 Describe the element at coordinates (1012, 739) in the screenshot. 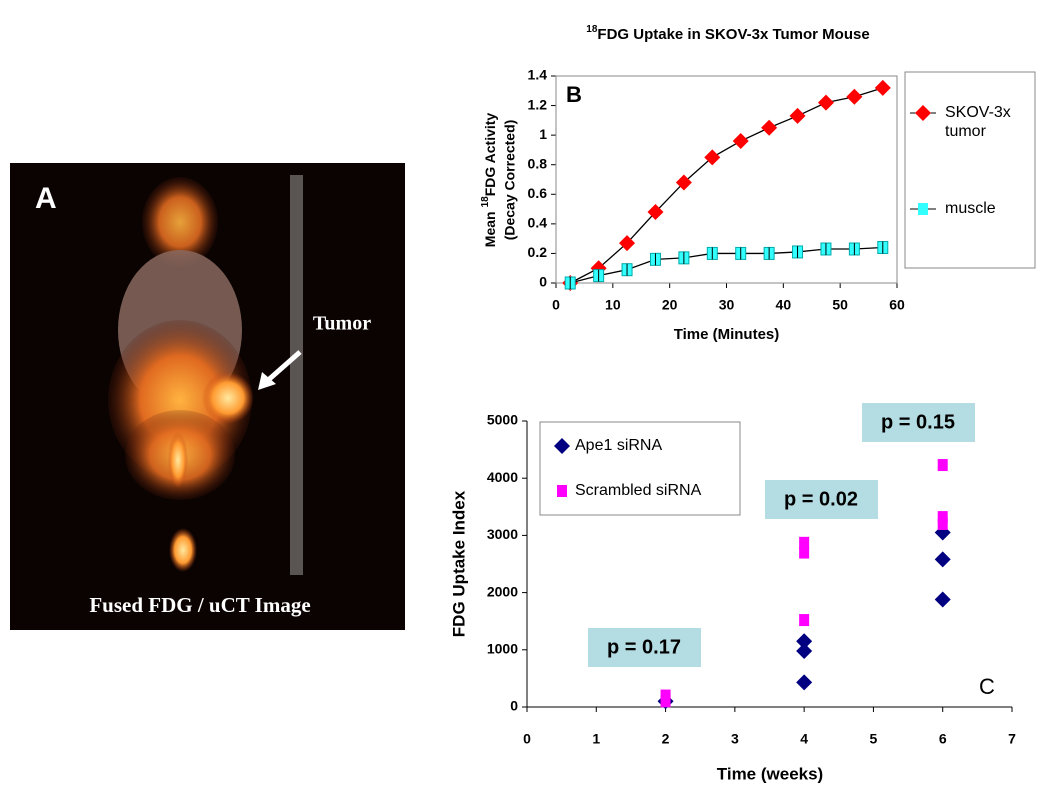

I see `x-tick-label: 7` at that location.